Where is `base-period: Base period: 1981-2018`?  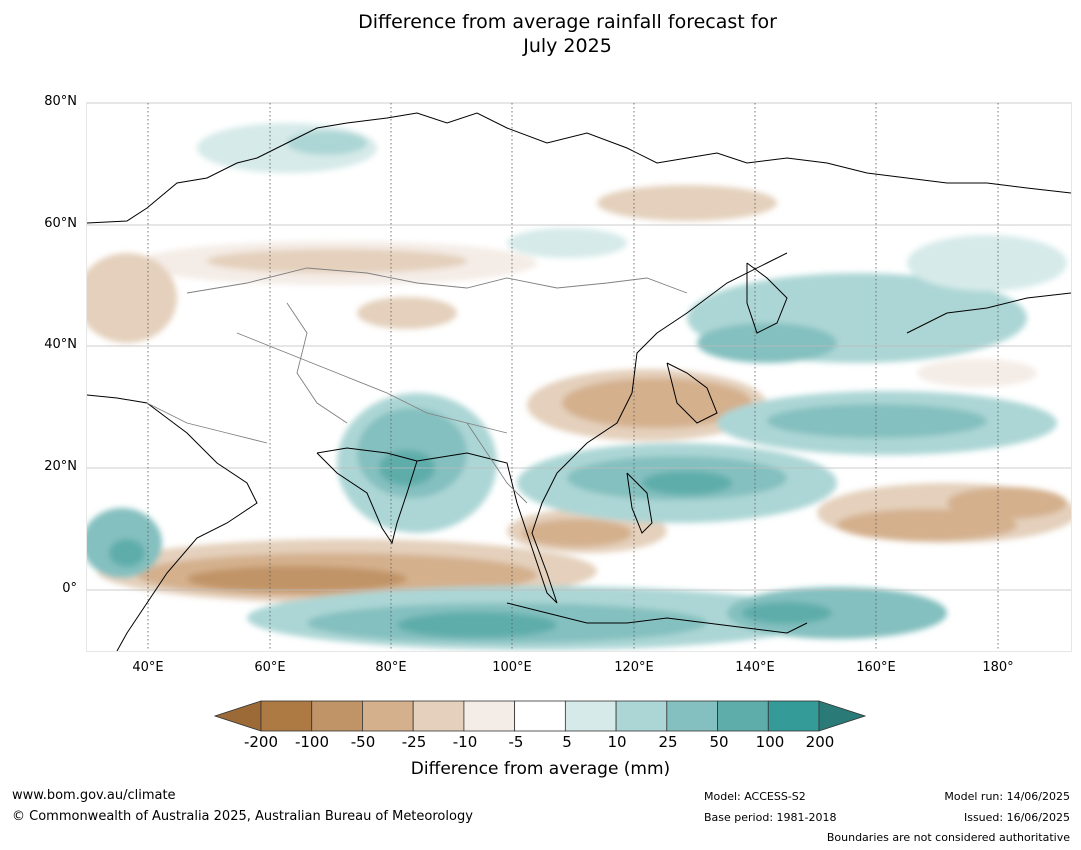 base-period: Base period: 1981-2018 is located at coordinates (770, 817).